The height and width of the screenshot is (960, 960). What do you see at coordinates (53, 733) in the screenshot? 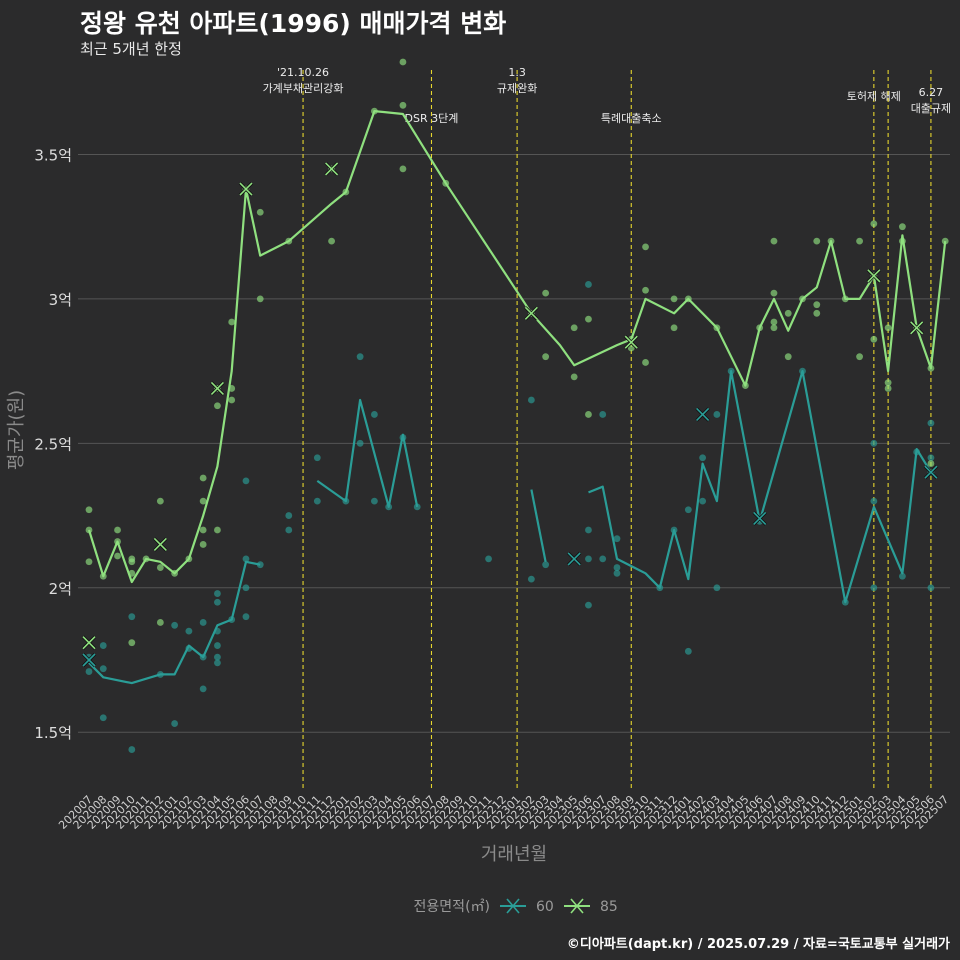
I see `y-tick-label: 1.5억` at bounding box center [53, 733].